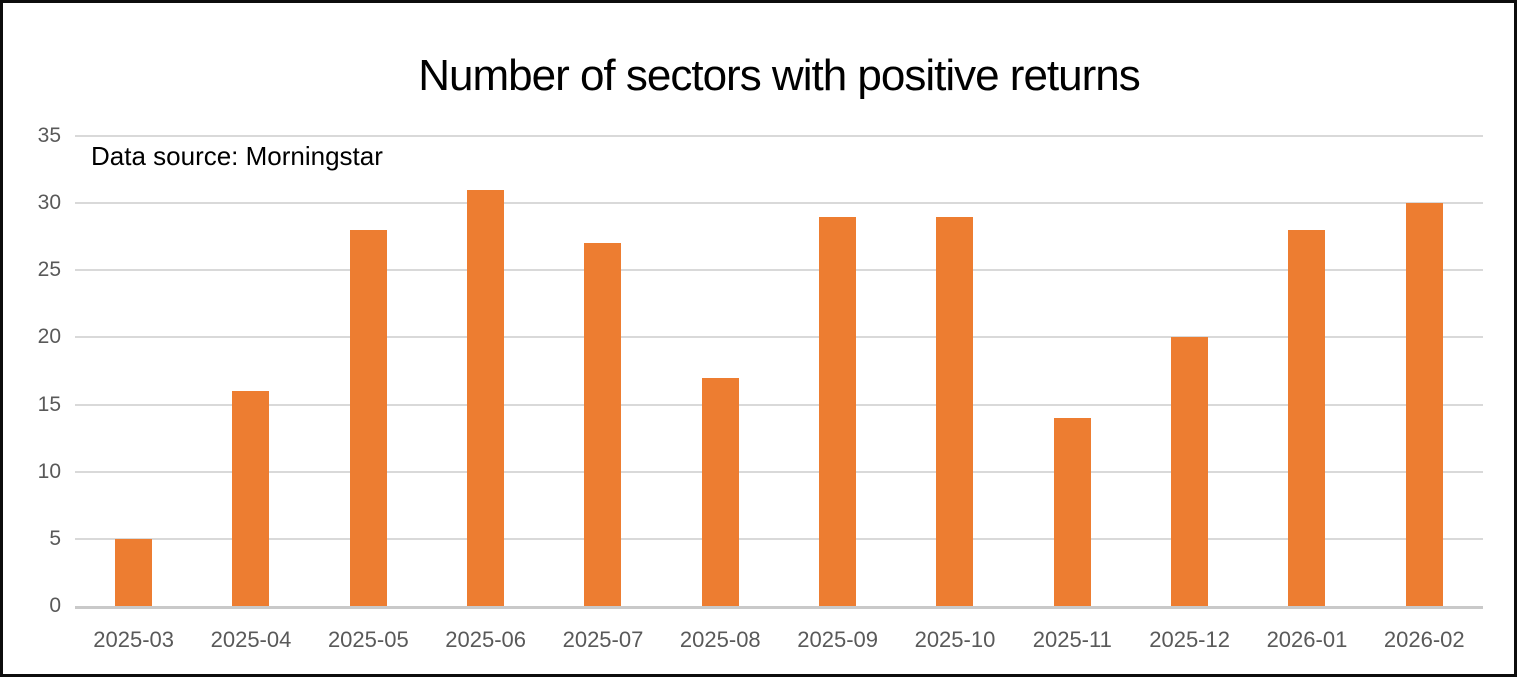  What do you see at coordinates (1072, 639) in the screenshot?
I see `x-tick-label-2025-11: 2025-11` at bounding box center [1072, 639].